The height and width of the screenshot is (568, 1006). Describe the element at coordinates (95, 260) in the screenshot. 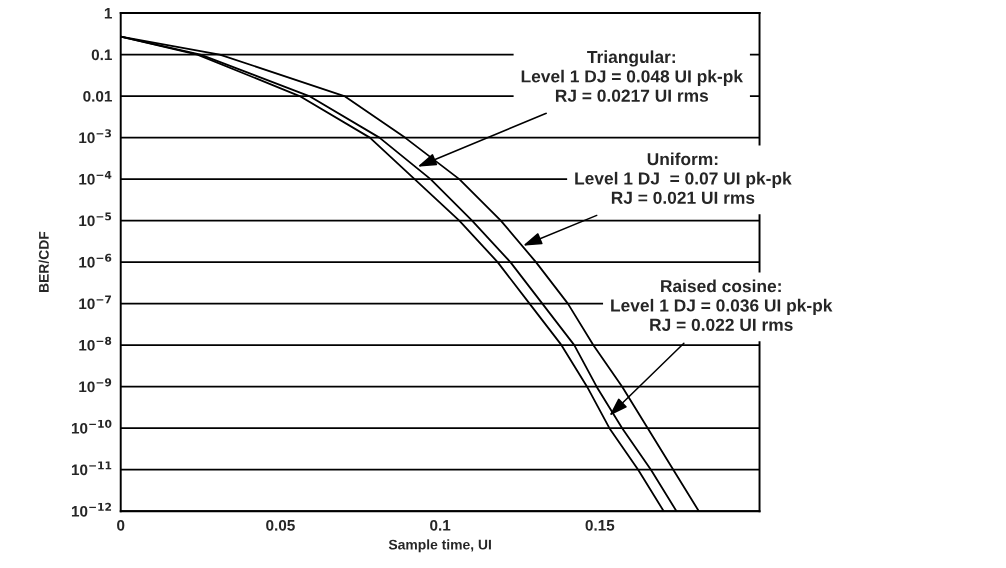

I see `y-tick-label: 10$^{−6}$` at that location.